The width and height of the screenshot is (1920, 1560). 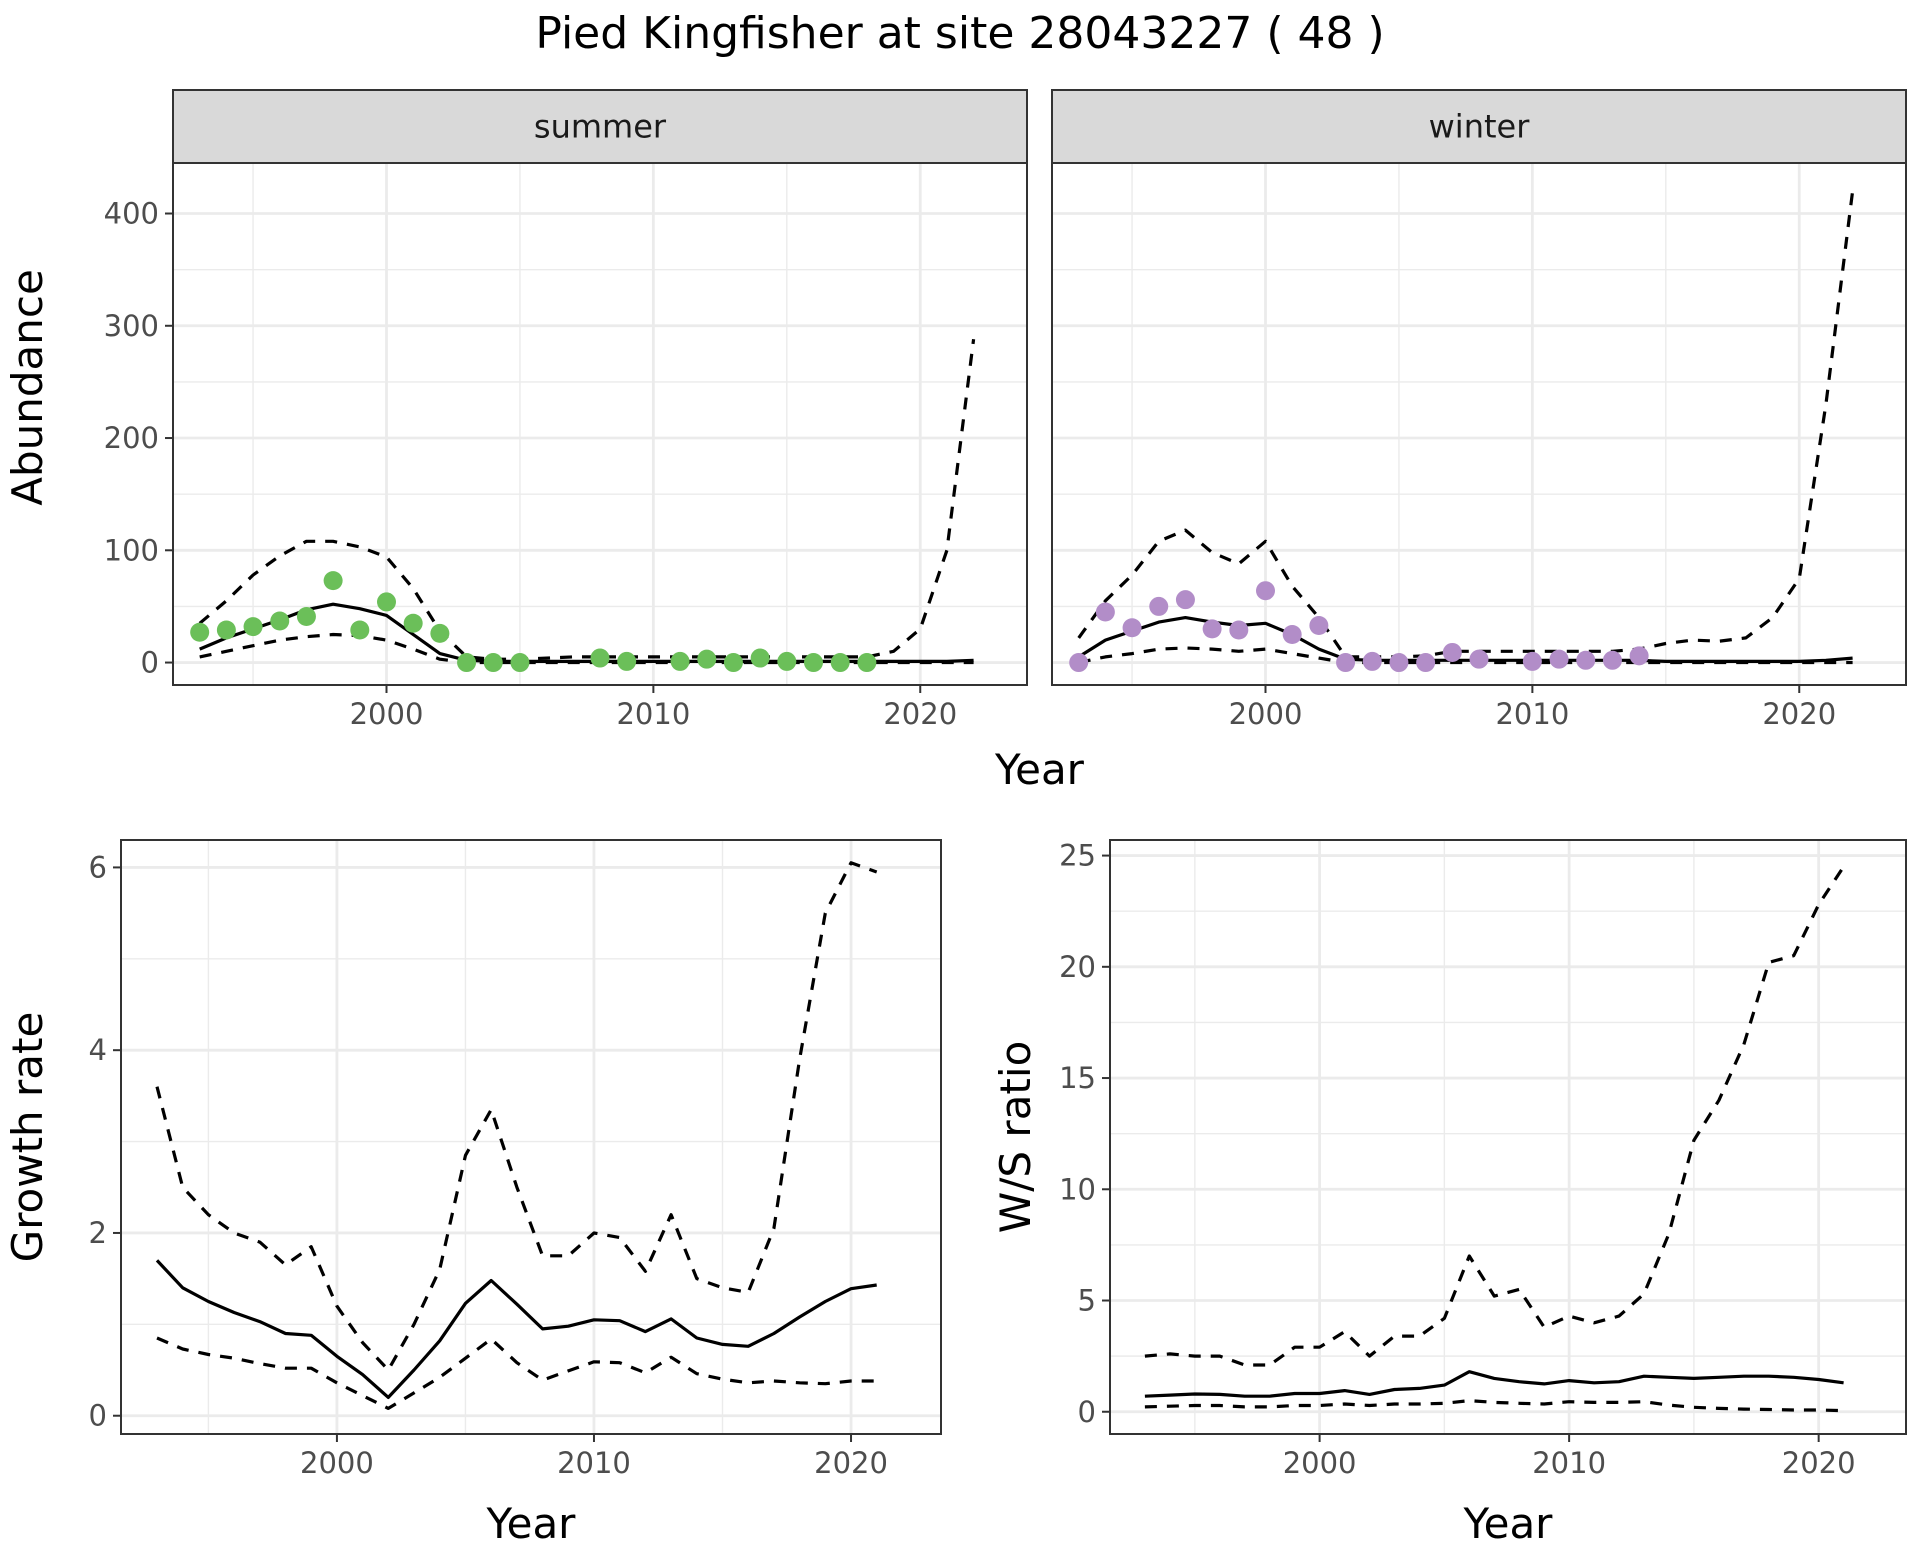 I want to click on page-title: Pied Kingfisher at site 28043227 ( 48 ), so click(x=959, y=33).